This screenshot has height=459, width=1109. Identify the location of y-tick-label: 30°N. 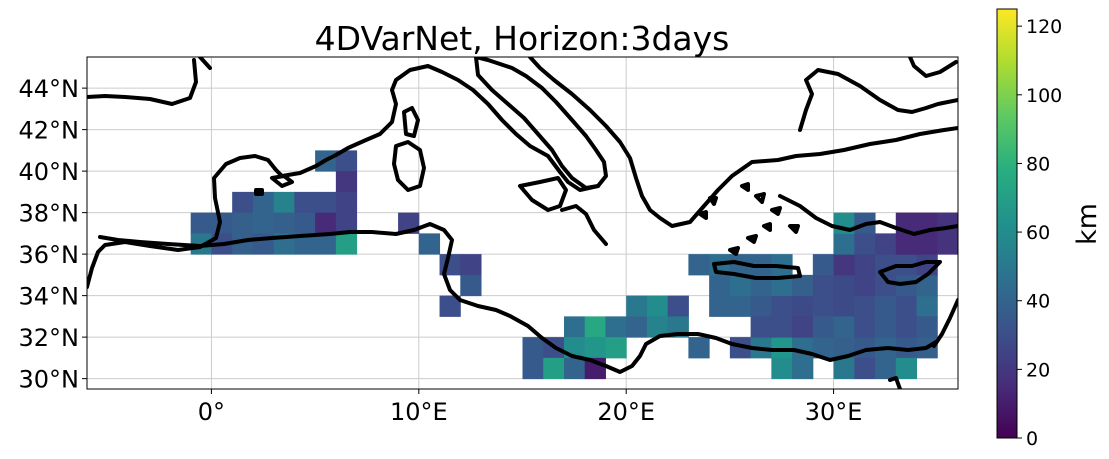
(49, 380).